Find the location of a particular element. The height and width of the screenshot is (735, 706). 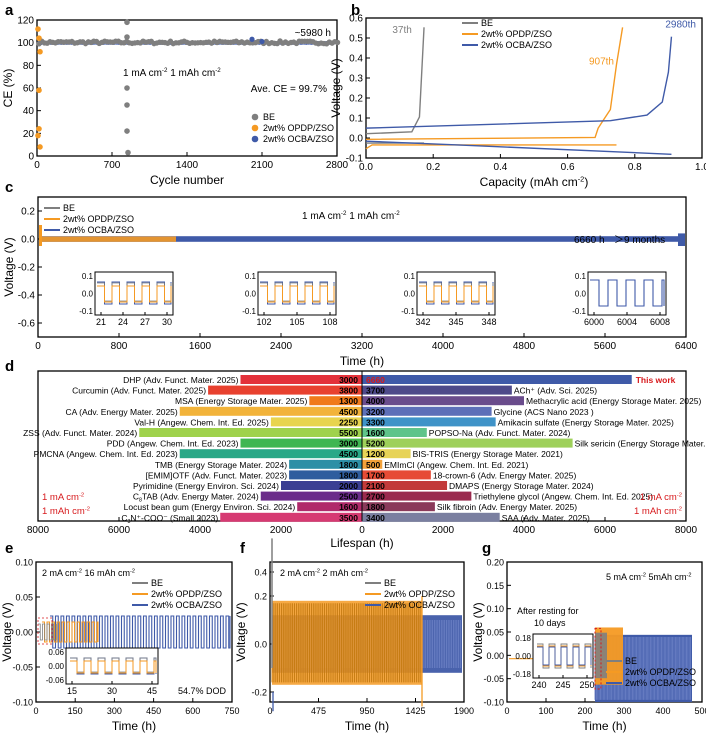

right-bar-label: Silk fibroin (Adv. Energy Mater. 2025) is located at coordinates (507, 507).